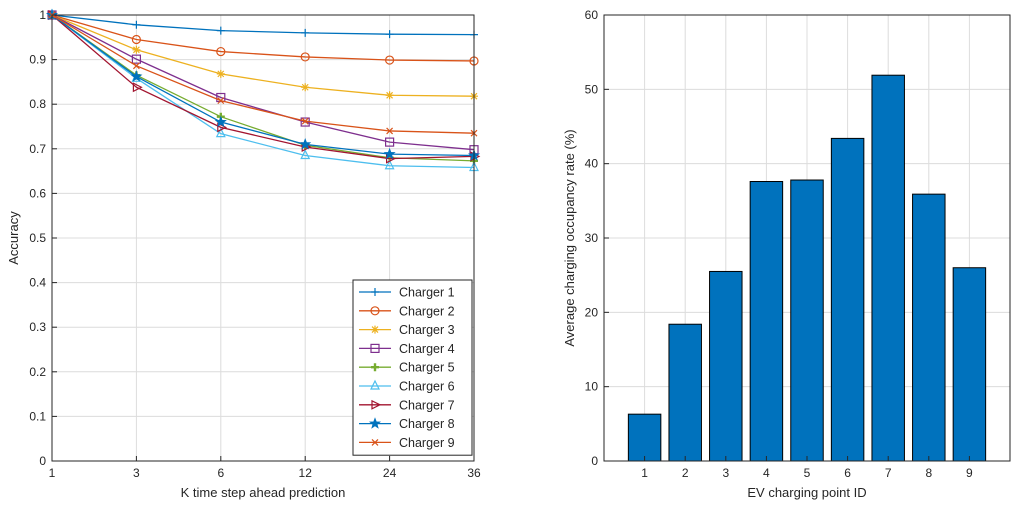 The image size is (1017, 509). I want to click on legend-label: Charger 2, so click(427, 311).